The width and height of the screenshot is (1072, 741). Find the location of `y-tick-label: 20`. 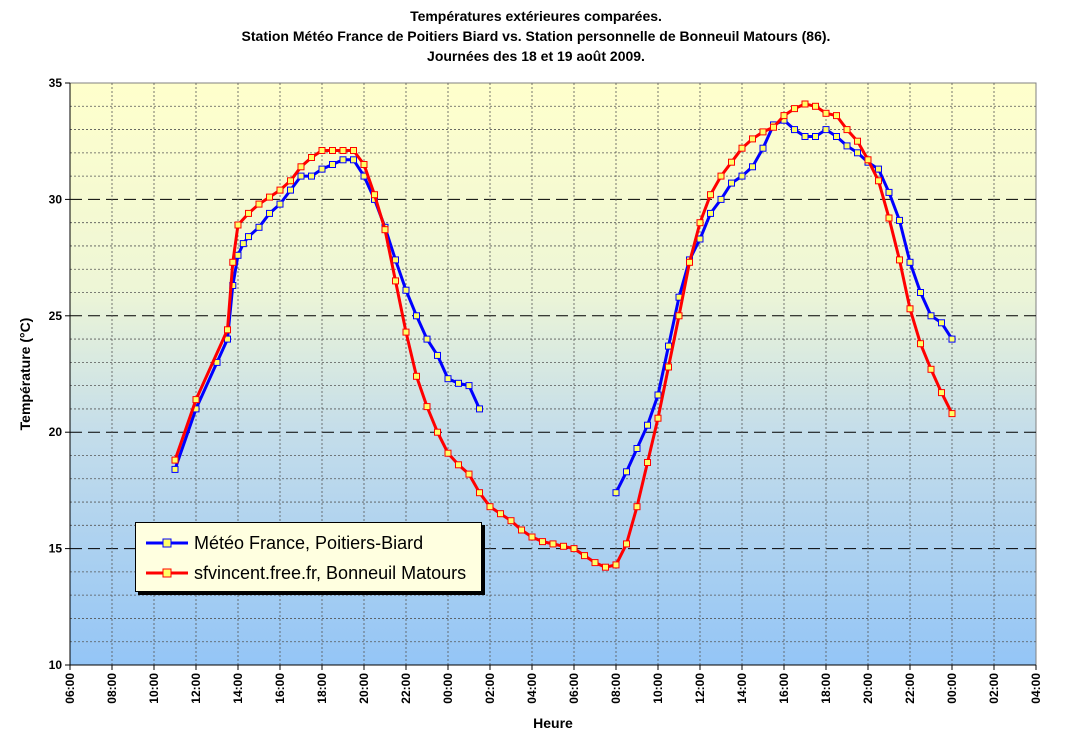

y-tick-label: 20 is located at coordinates (56, 432).